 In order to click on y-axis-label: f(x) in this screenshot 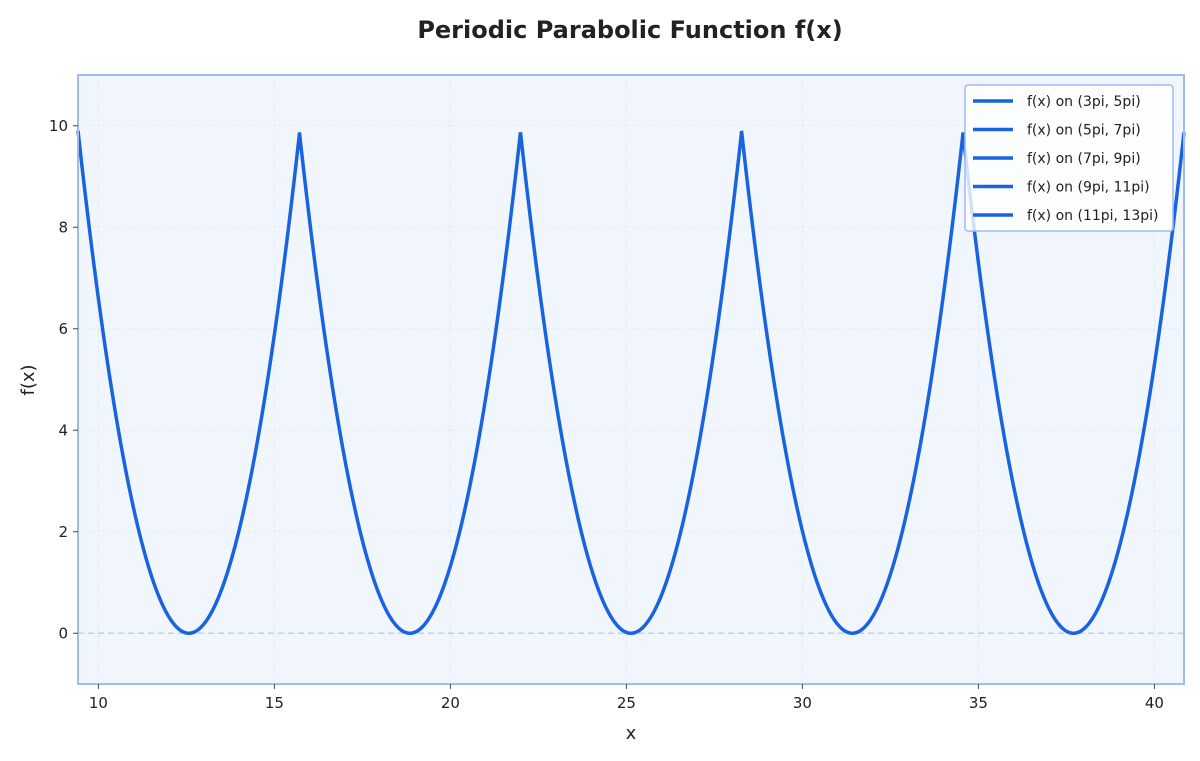, I will do `click(28, 379)`.